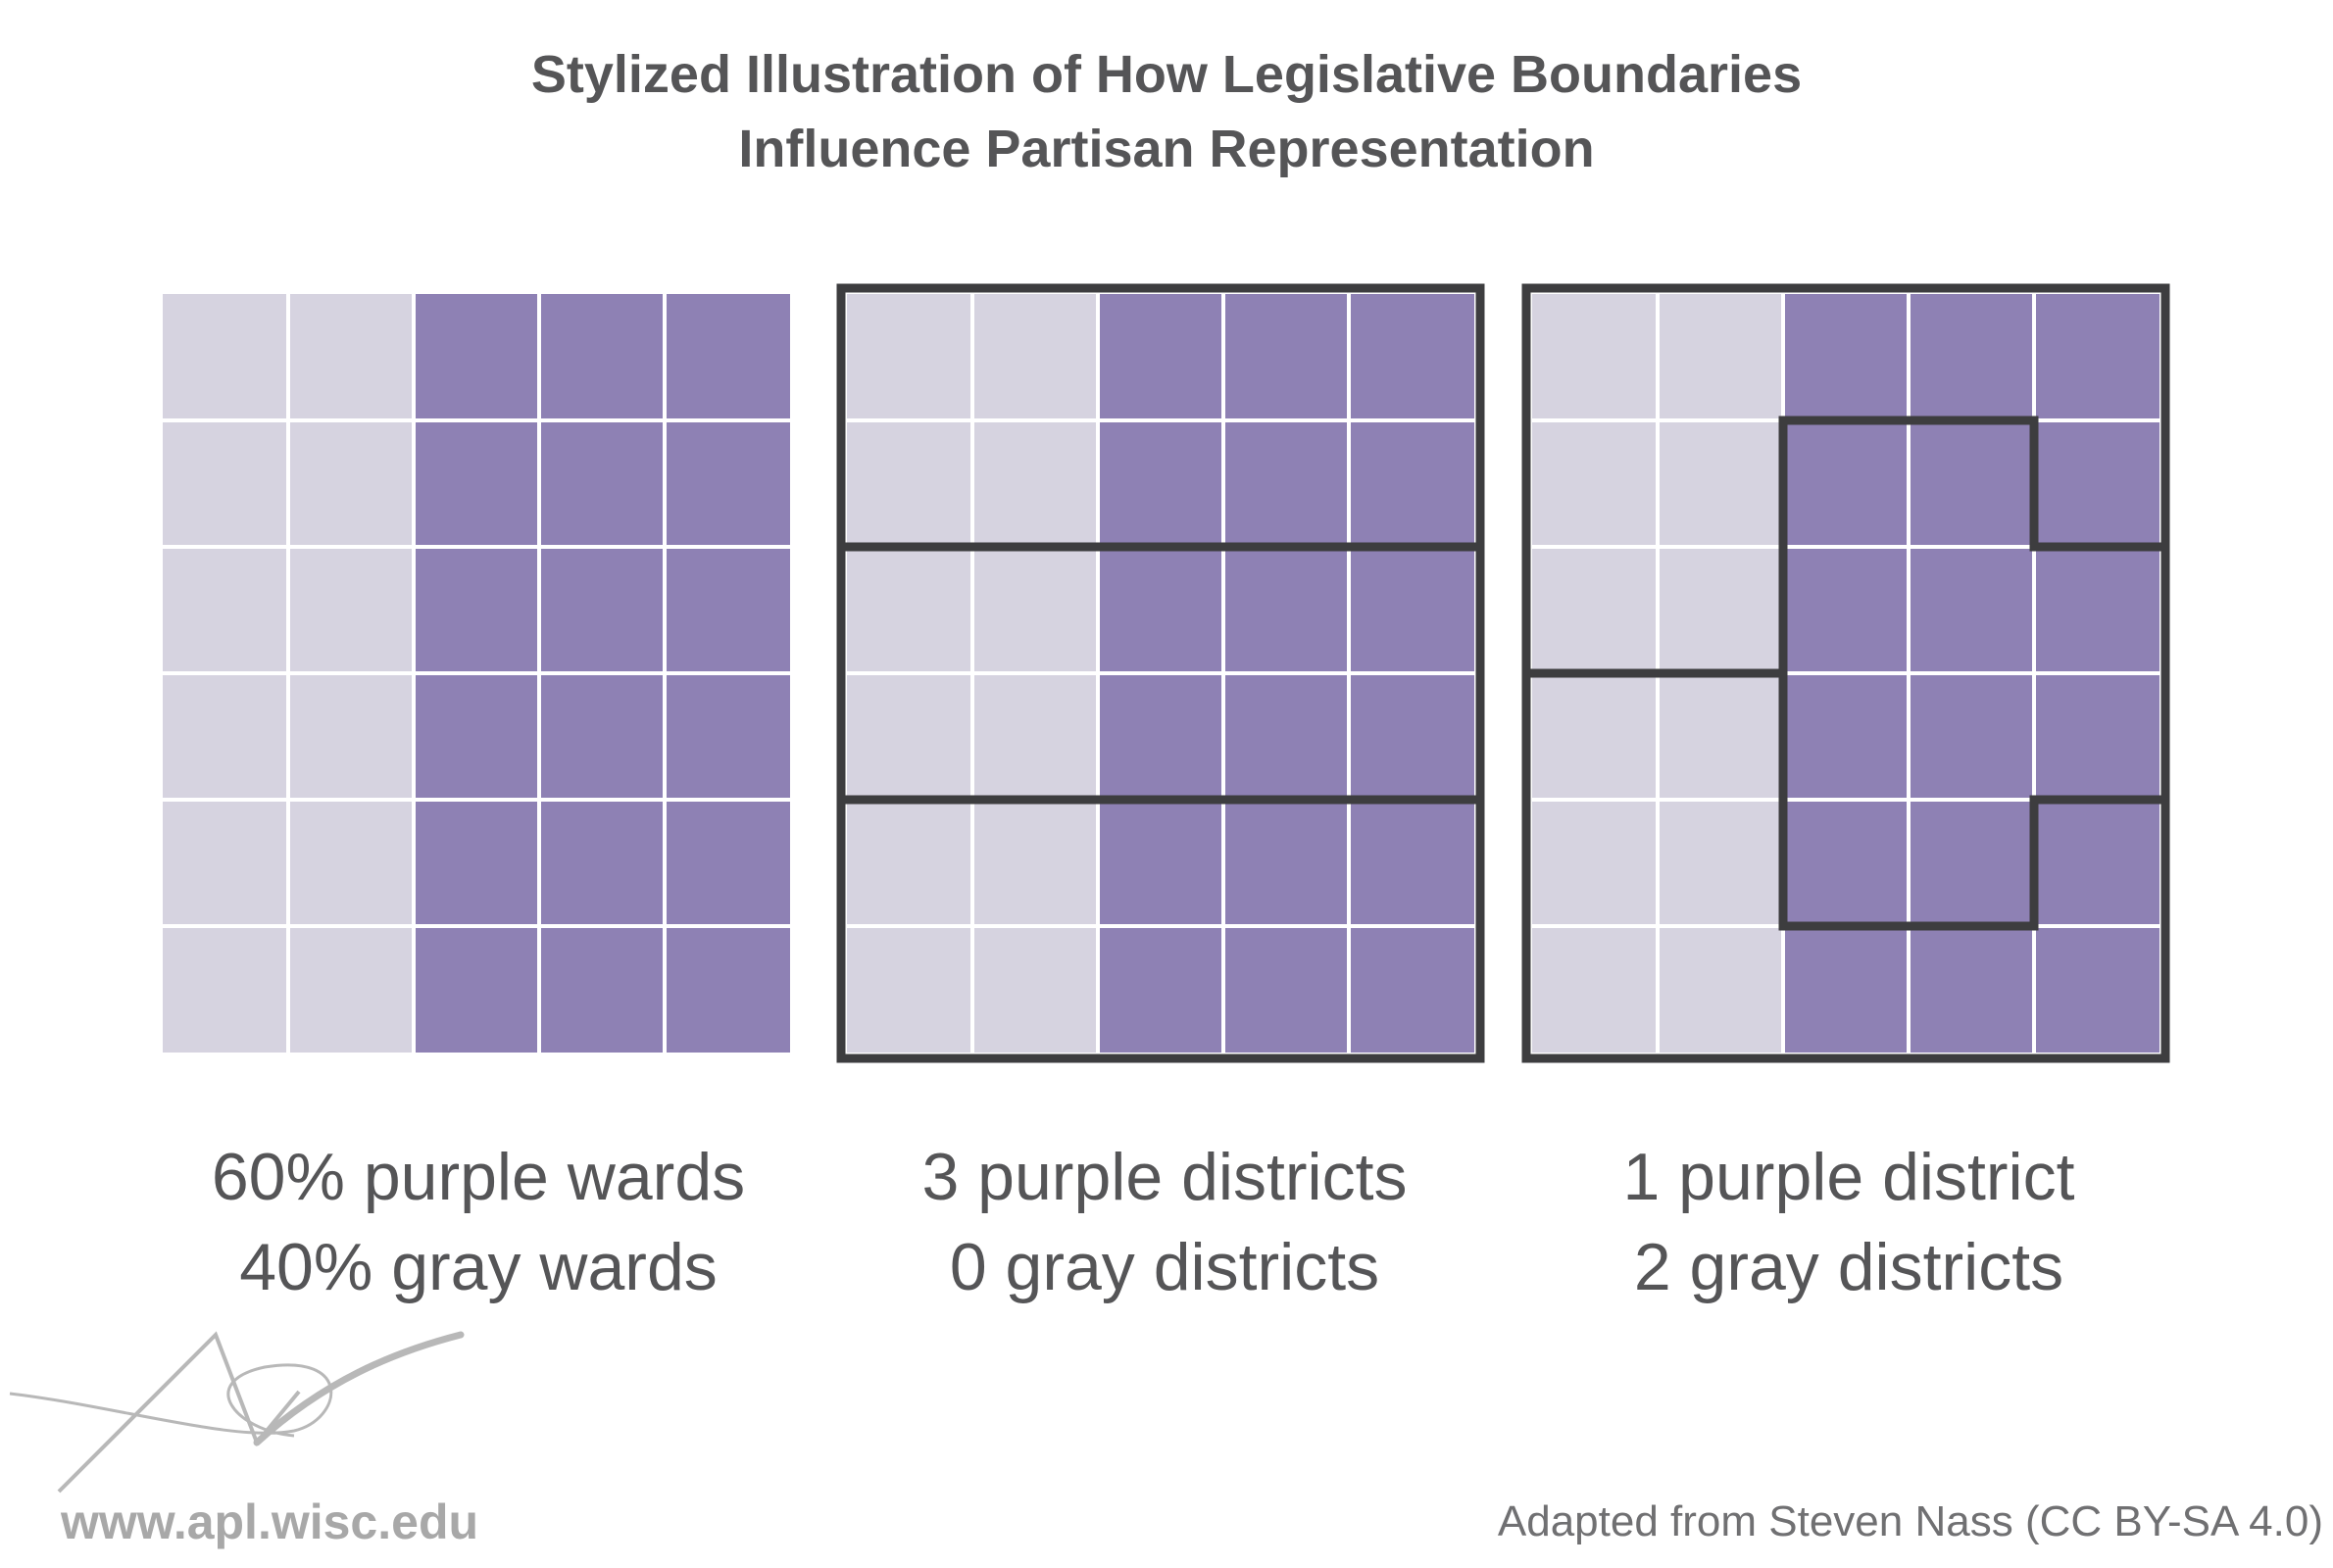 This screenshot has width=2333, height=1568. What do you see at coordinates (1164, 1222) in the screenshot?
I see `caption-horizontal-districts: 3 purple districts 0 gray districts` at bounding box center [1164, 1222].